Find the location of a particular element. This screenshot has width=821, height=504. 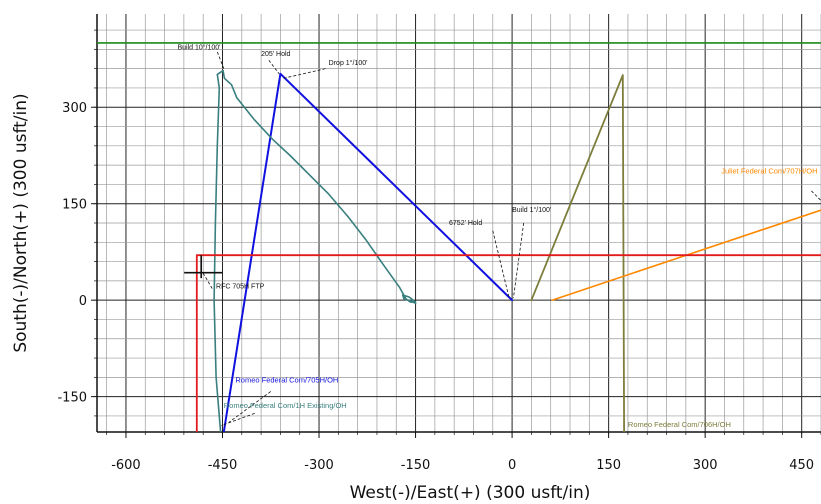

x-tick-label: -150 is located at coordinates (416, 465).